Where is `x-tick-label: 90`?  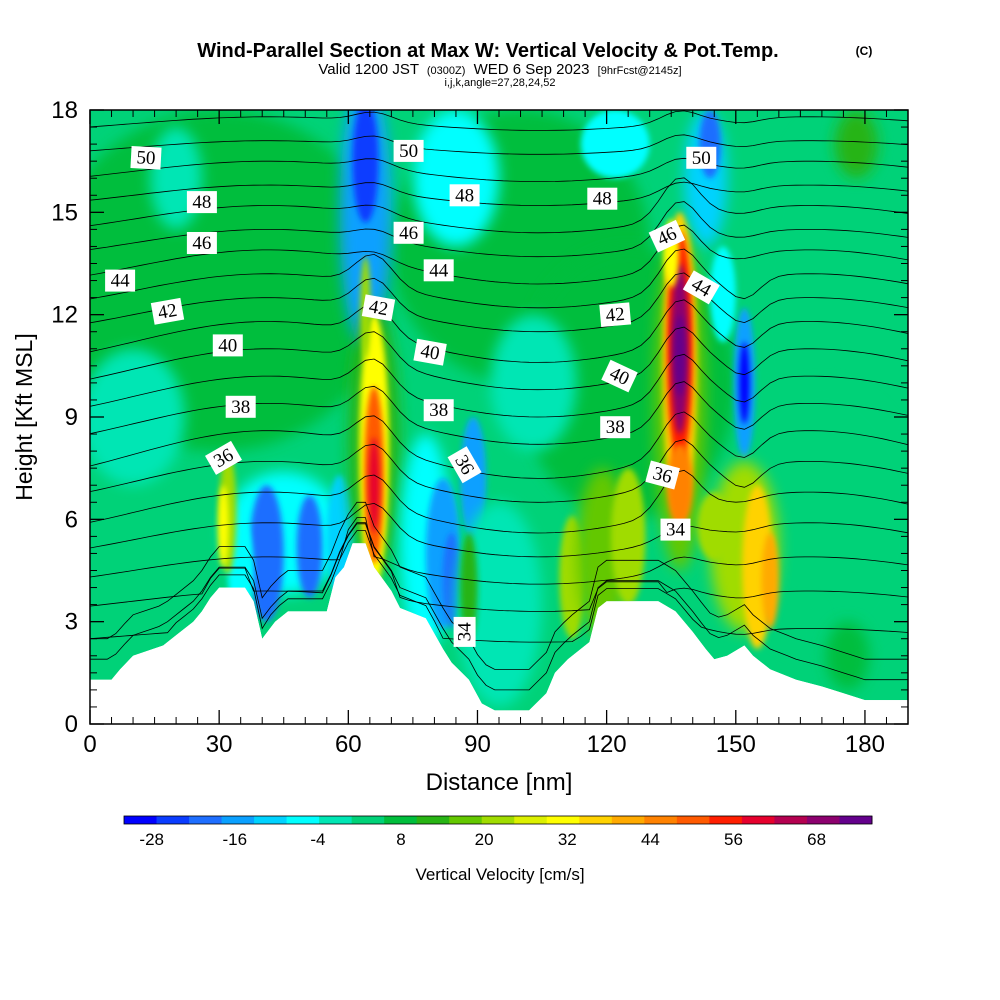 x-tick-label: 90 is located at coordinates (477, 744).